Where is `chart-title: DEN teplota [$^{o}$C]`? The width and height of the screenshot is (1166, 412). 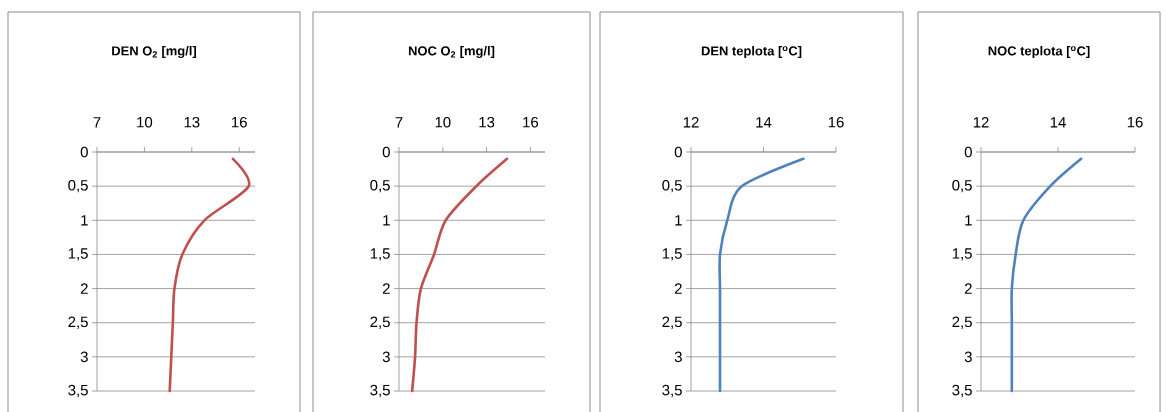
chart-title: DEN teplota [$^{o}$C] is located at coordinates (751, 52).